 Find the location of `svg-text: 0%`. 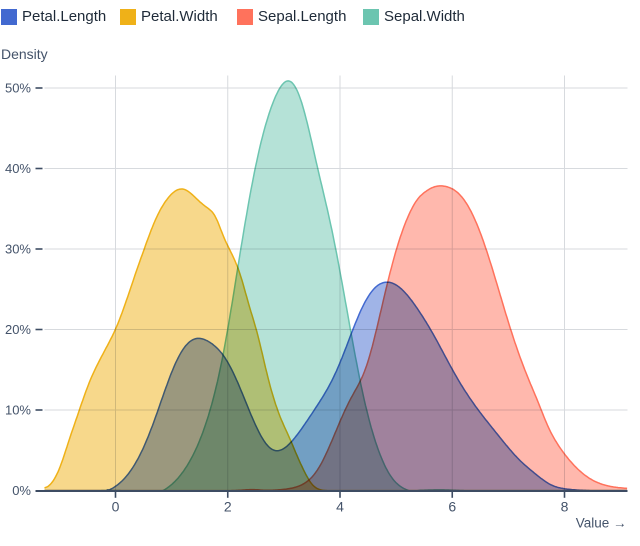

svg-text: 0% is located at coordinates (21, 490).